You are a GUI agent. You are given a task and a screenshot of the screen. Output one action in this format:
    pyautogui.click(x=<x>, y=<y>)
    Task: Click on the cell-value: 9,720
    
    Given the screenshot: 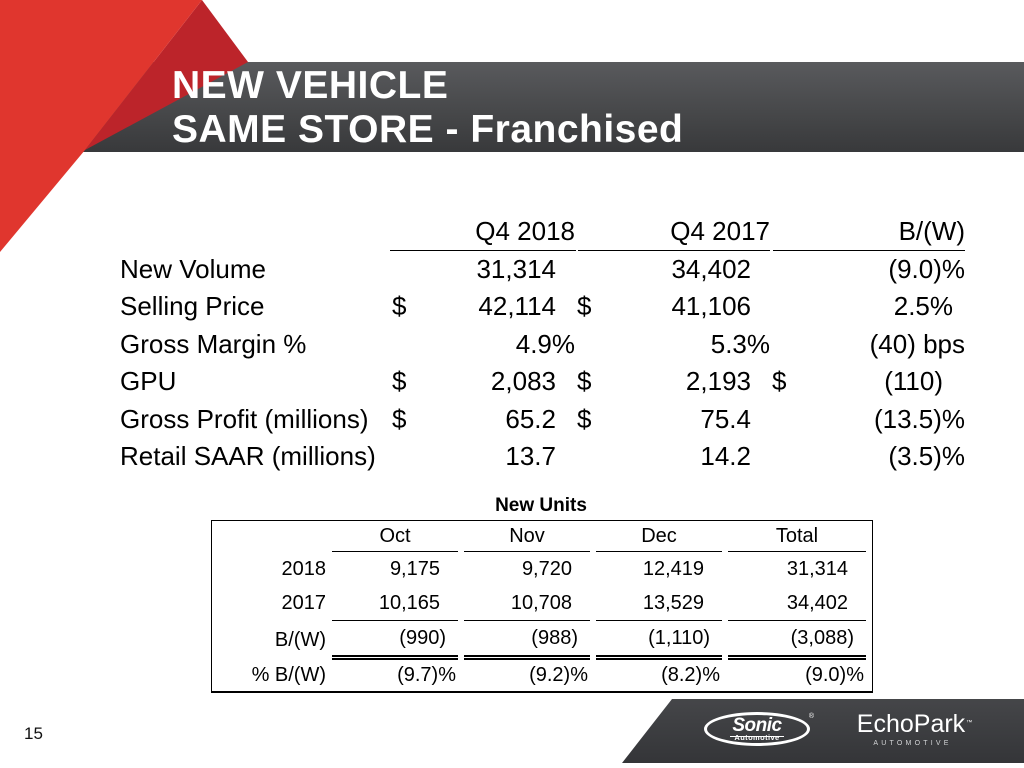 What is the action you would take?
    pyautogui.click(x=546, y=568)
    